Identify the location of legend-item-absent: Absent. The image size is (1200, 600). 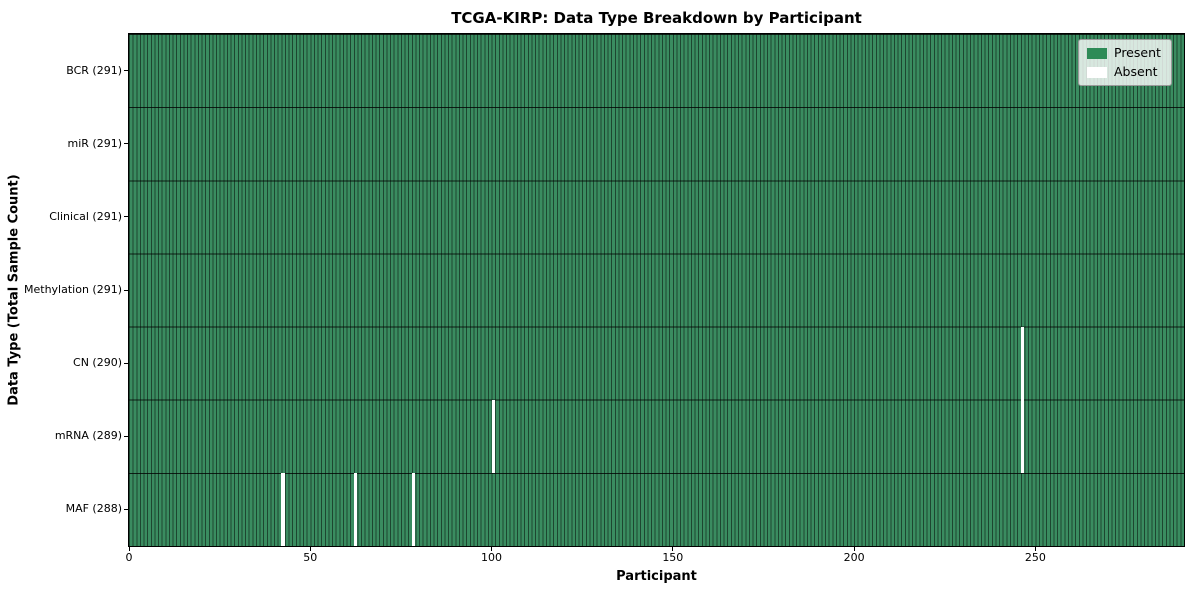
(1124, 72).